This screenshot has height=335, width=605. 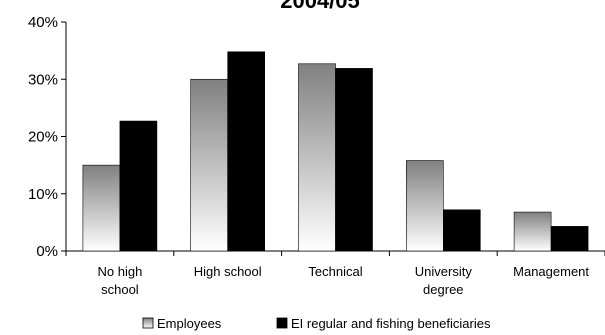 I want to click on legend-label-employees: Employees, so click(x=189, y=323).